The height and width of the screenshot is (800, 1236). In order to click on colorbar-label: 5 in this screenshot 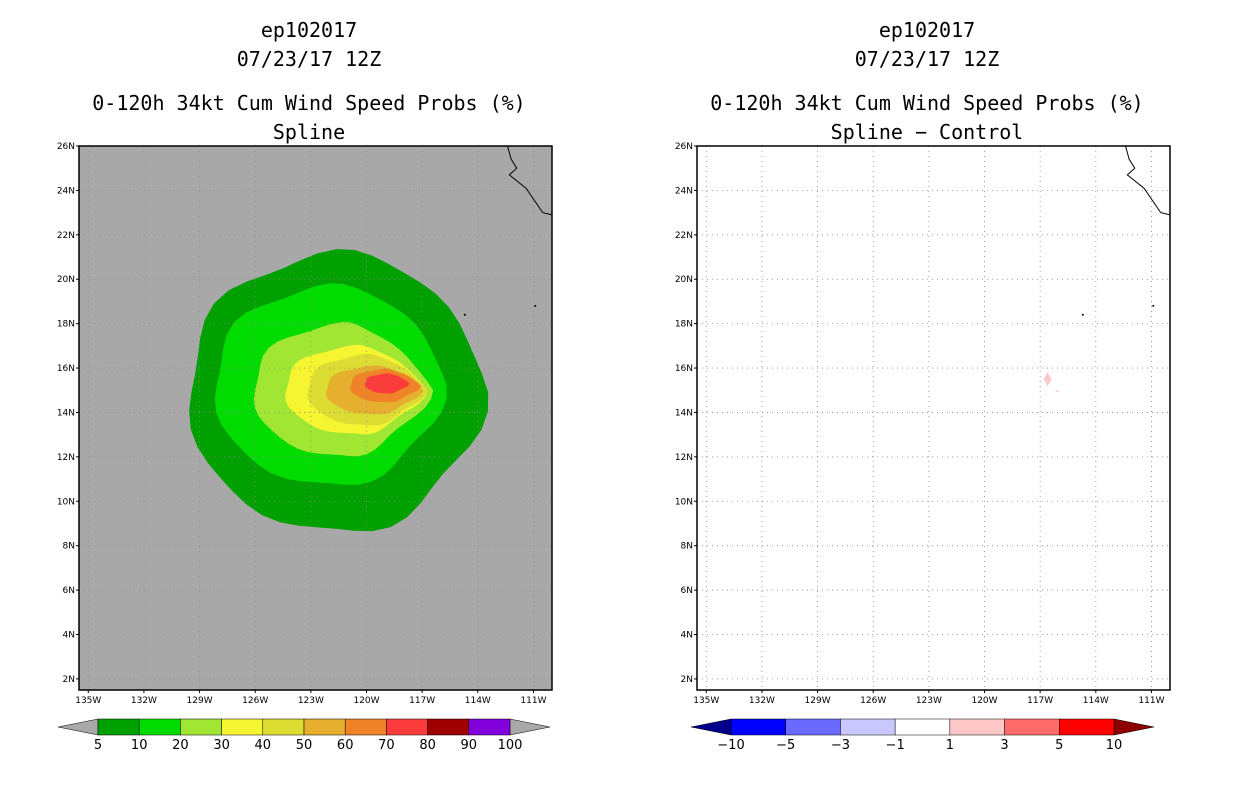, I will do `click(98, 745)`.